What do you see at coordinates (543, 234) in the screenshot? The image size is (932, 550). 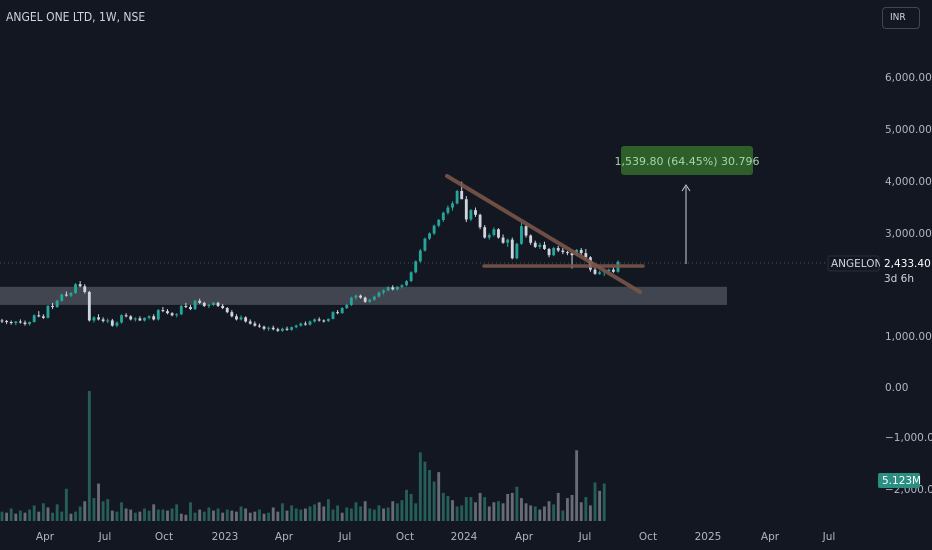 I see `descending-trendline` at bounding box center [543, 234].